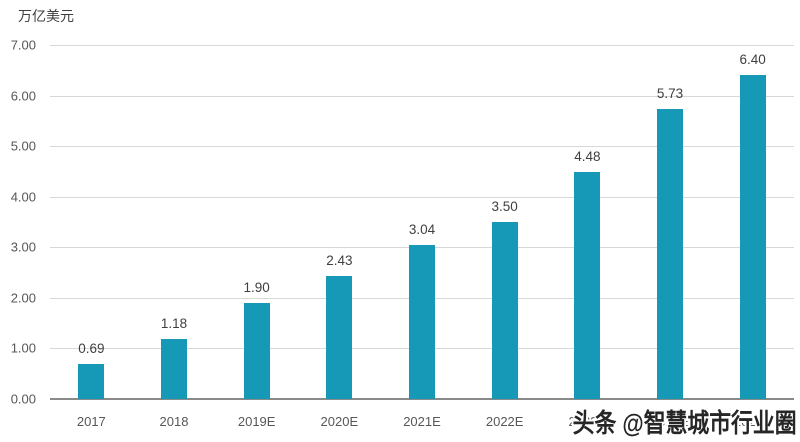 This screenshot has height=442, width=800. I want to click on bar-value-label: 3.04, so click(422, 230).